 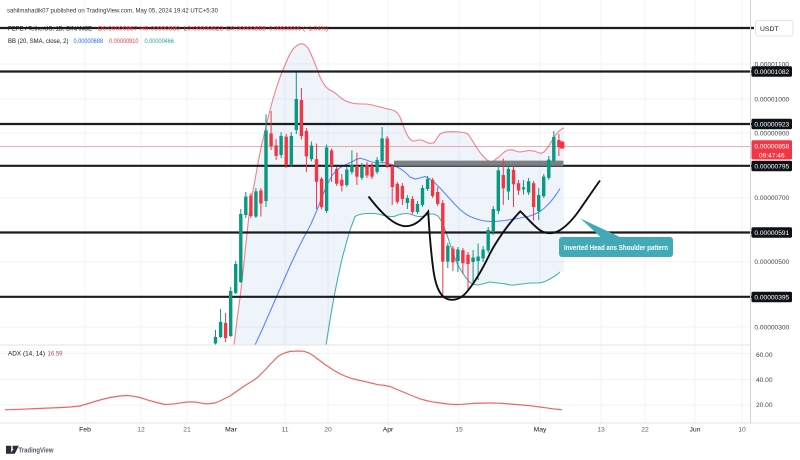 What do you see at coordinates (772, 64) in the screenshot?
I see `svg-text: 0.00001100` at bounding box center [772, 64].